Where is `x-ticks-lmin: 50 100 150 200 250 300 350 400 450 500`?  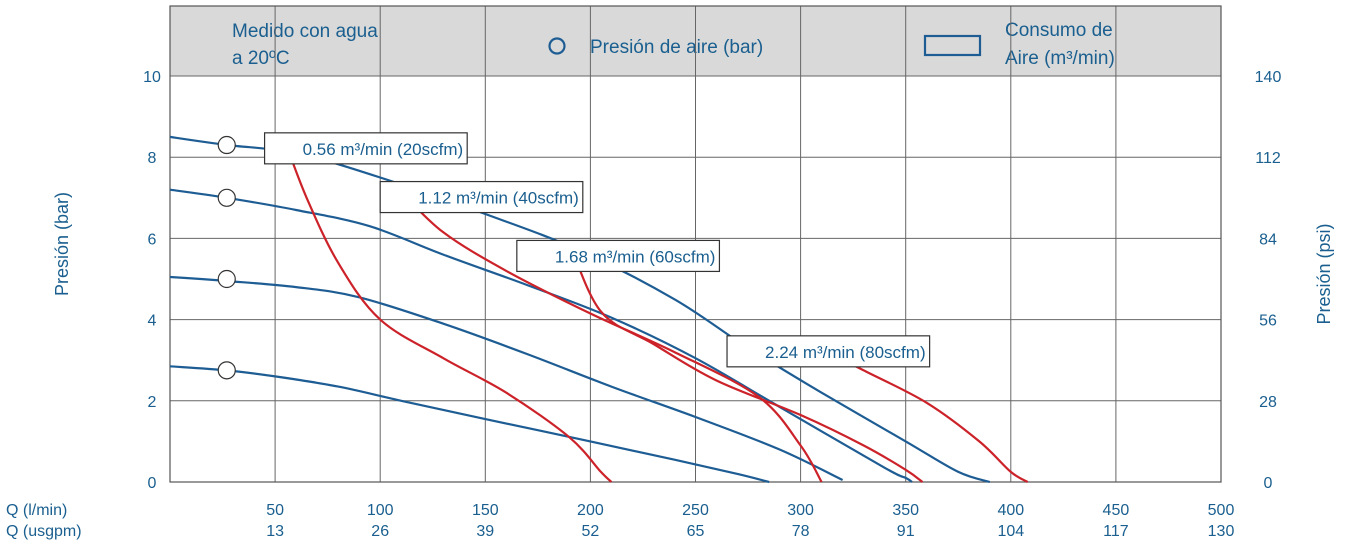 x-ticks-lmin: 50 100 150 200 250 300 350 400 450 500 is located at coordinates (750, 510).